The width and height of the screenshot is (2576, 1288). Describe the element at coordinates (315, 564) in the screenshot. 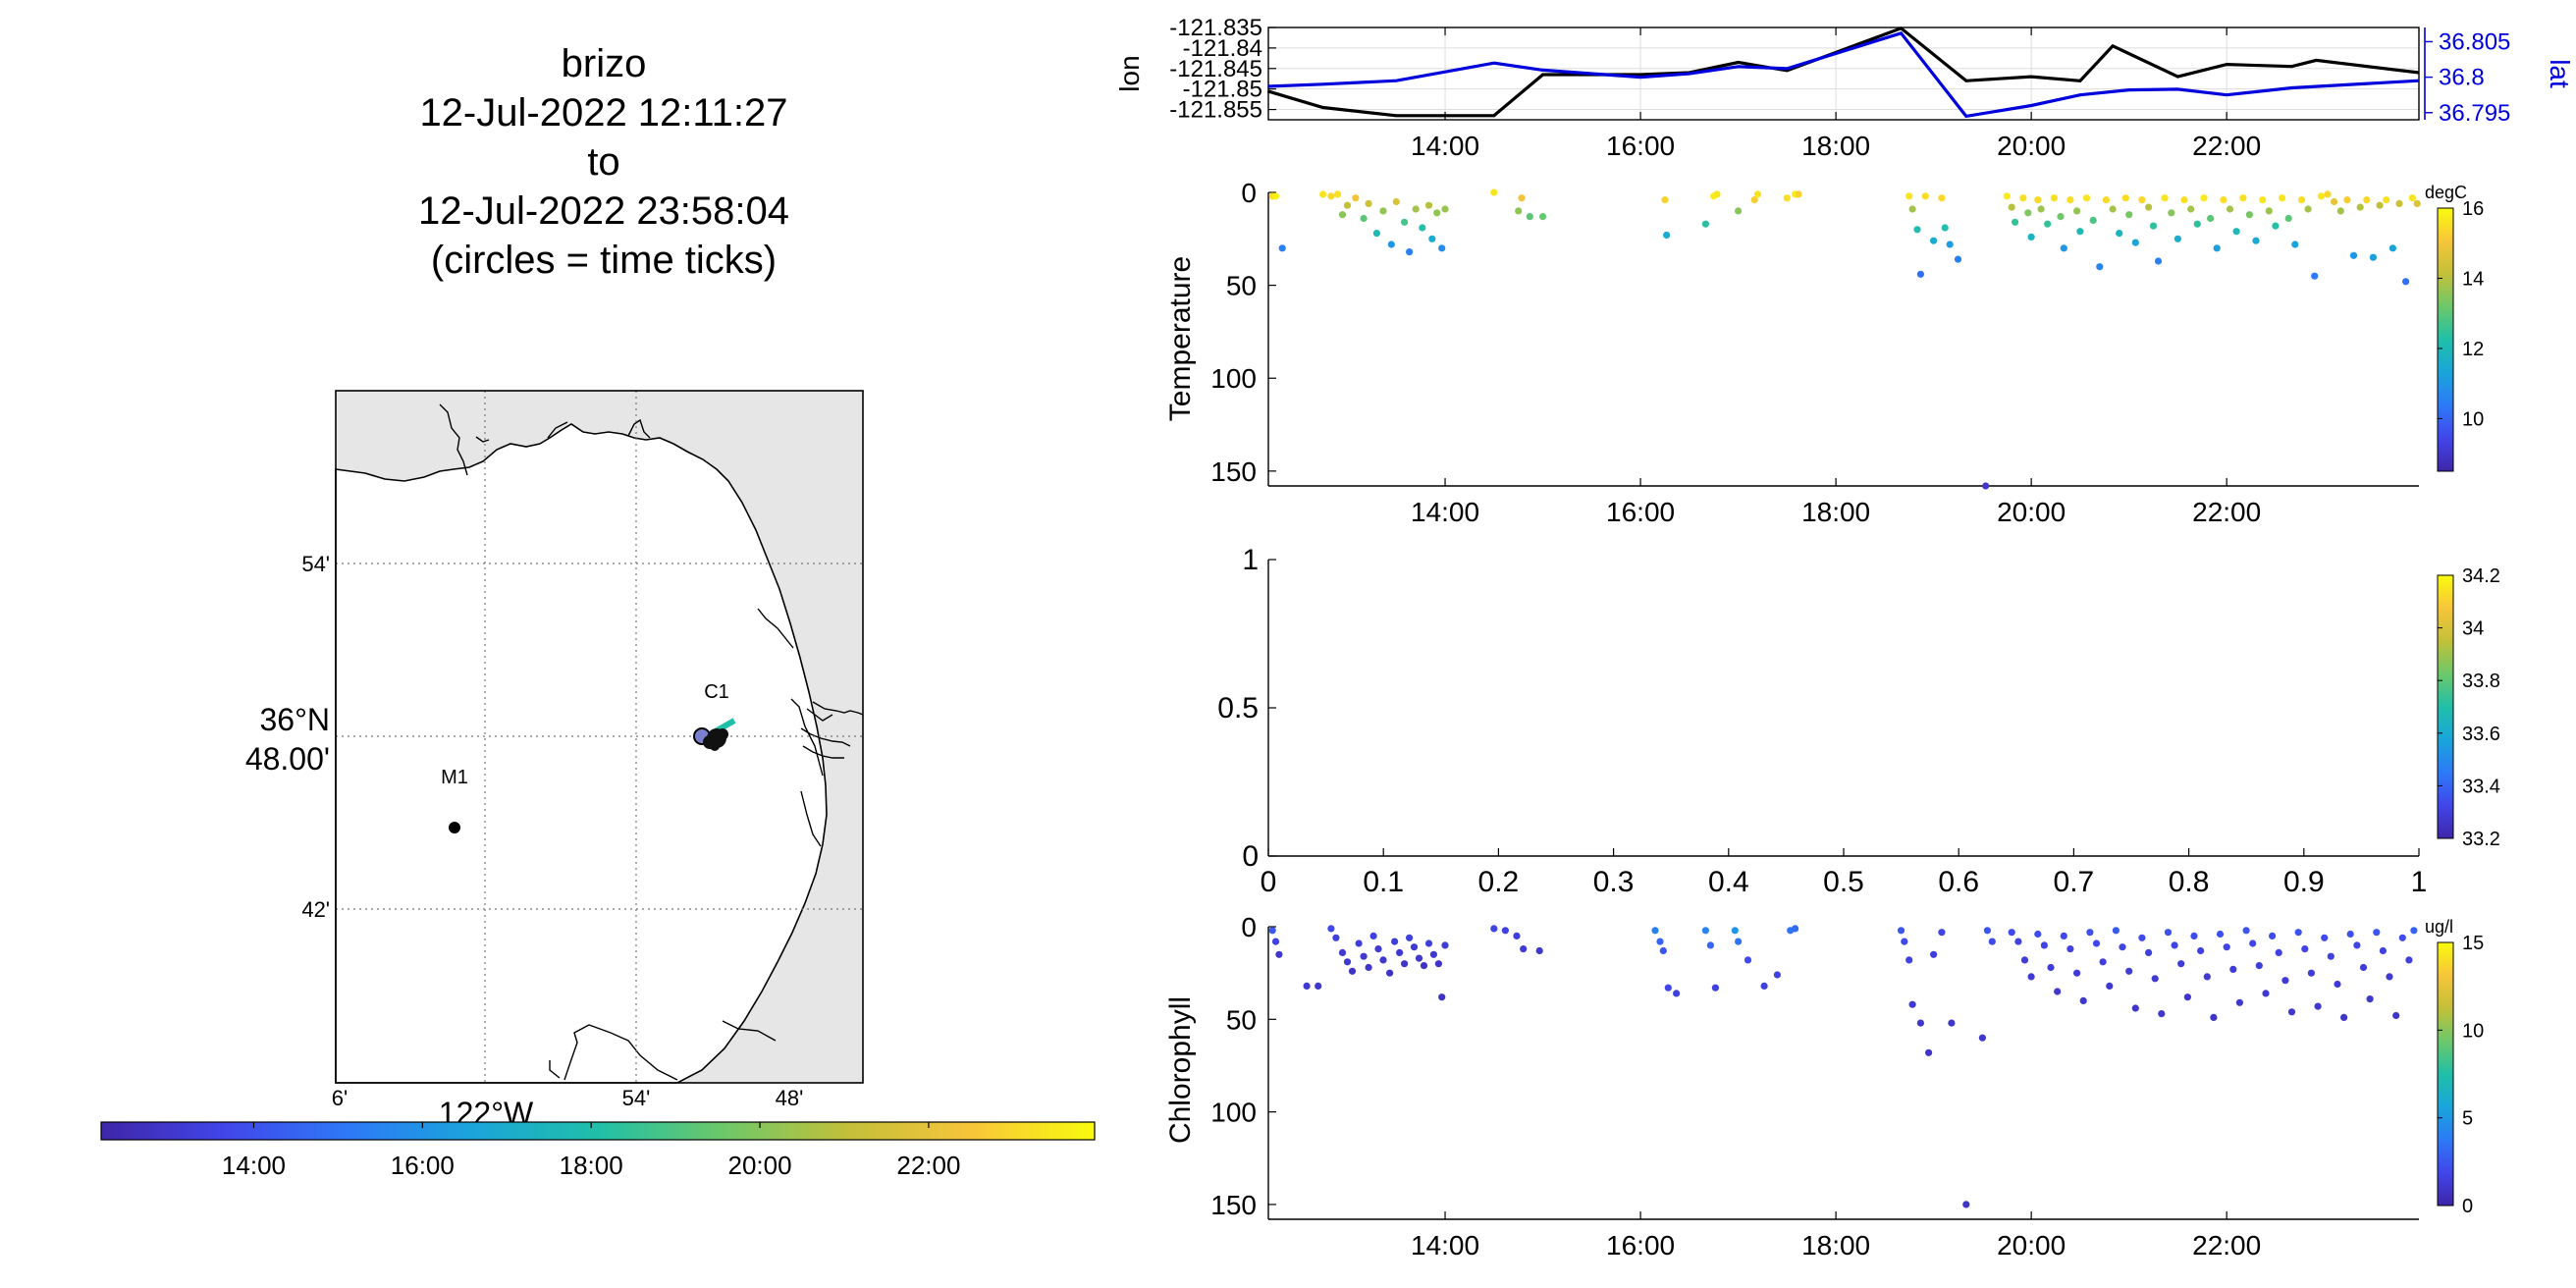

I see `map-lat-label-54: 54'` at that location.